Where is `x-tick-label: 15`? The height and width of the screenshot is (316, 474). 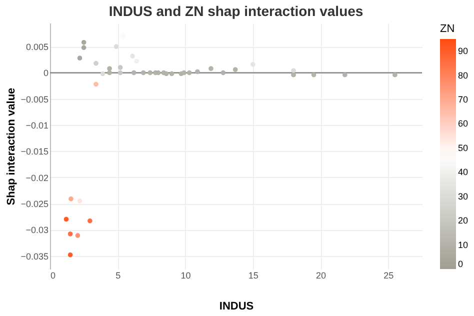
x-tick-label: 15 is located at coordinates (253, 275).